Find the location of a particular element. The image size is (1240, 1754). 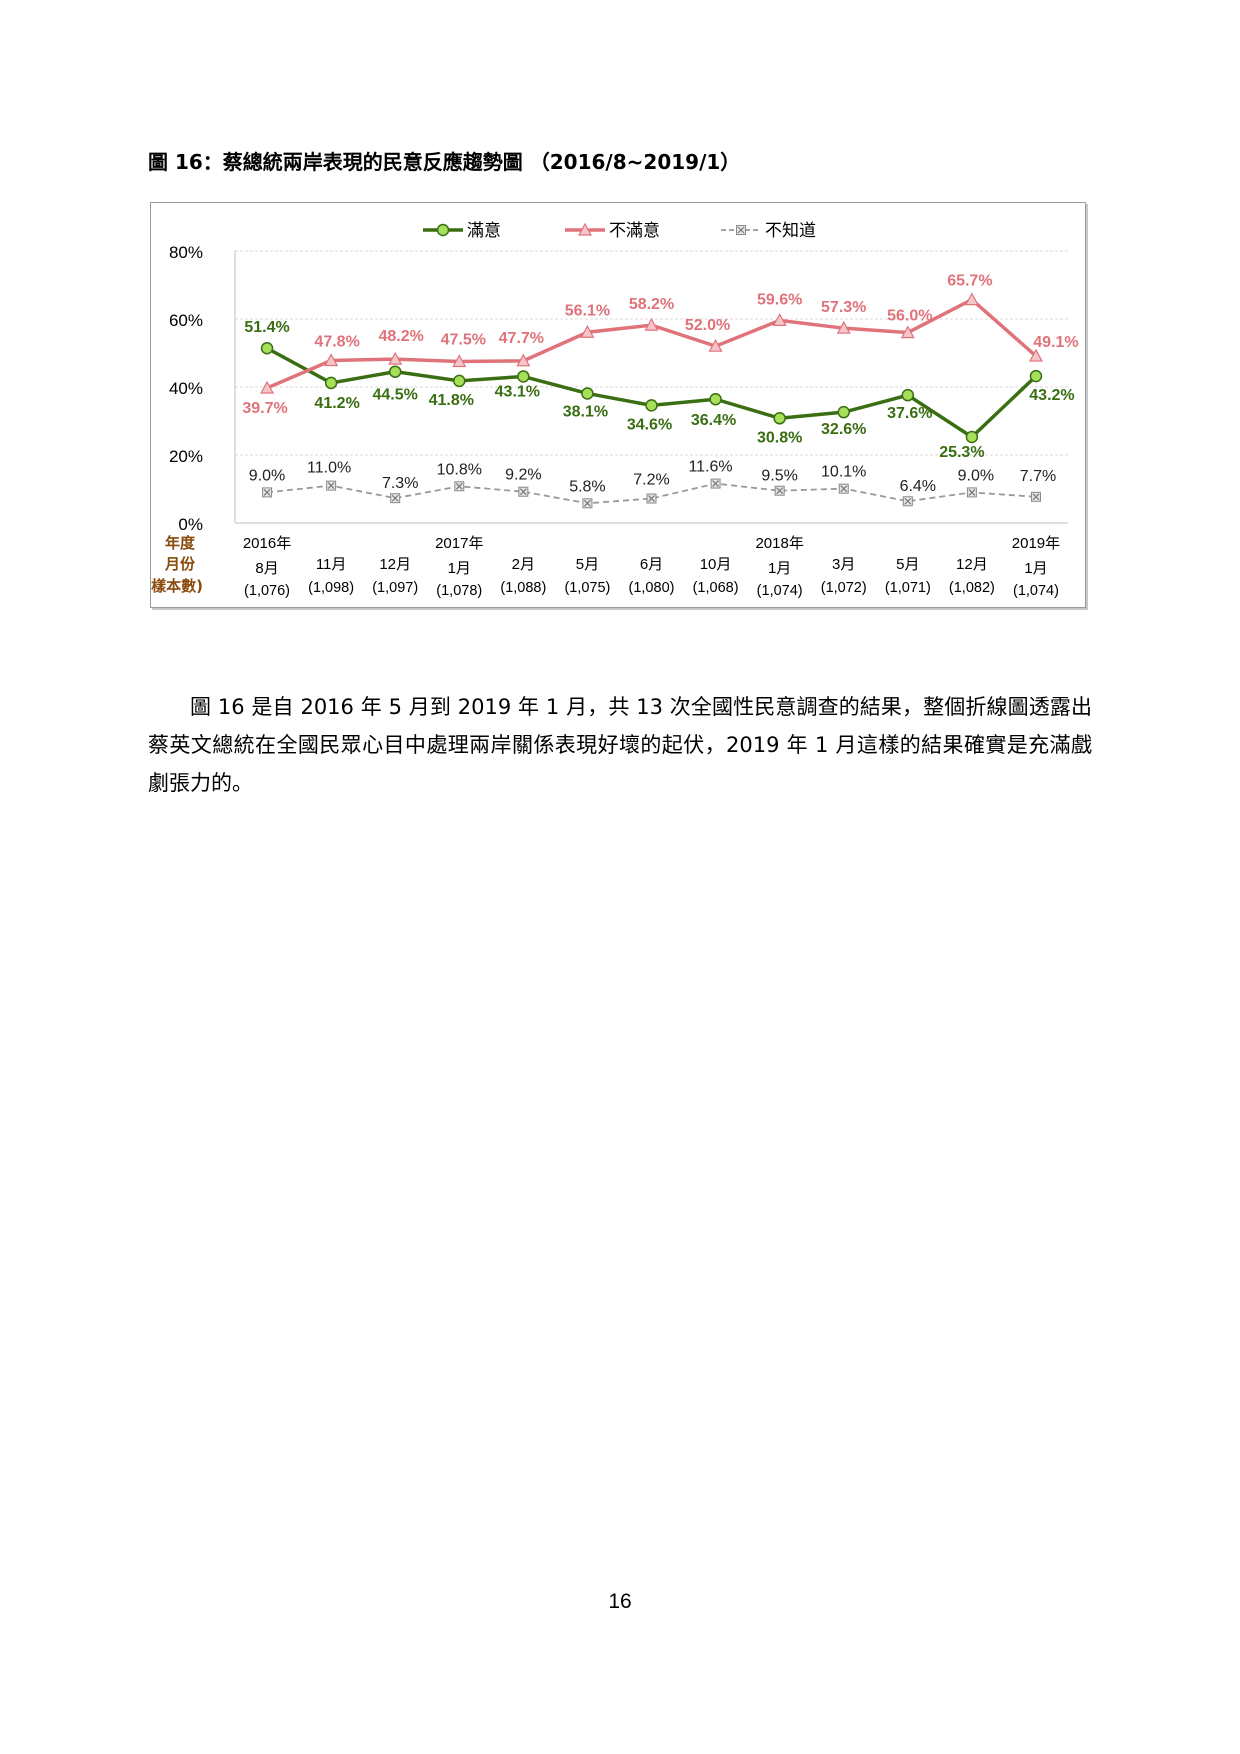

data-label: 52.0% is located at coordinates (707, 325).